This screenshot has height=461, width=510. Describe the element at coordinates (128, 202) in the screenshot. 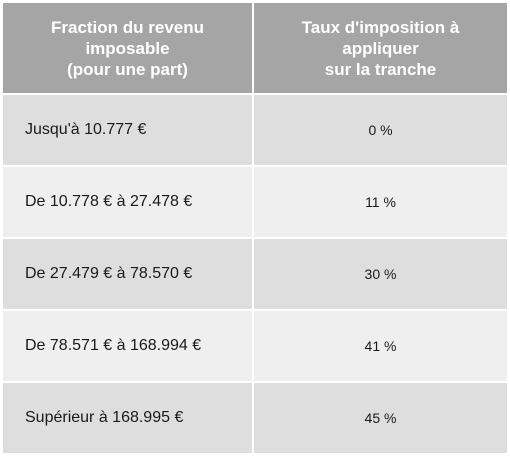

I see `bracket-cell: De 10.778 € à 27.478 €` at that location.